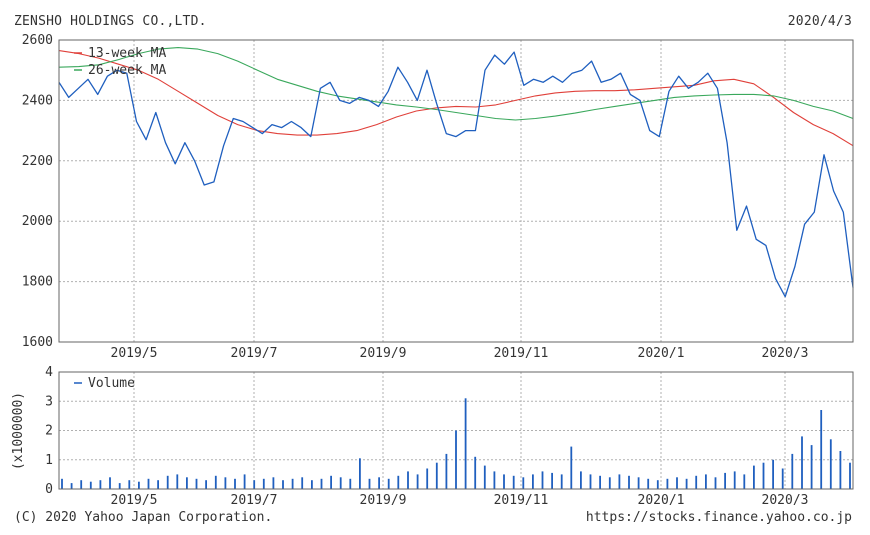 The image size is (870, 535). Describe the element at coordinates (37, 191) in the screenshot. I see `price-y-axis: 1600 1800 2000 2200 2400 2600` at that location.